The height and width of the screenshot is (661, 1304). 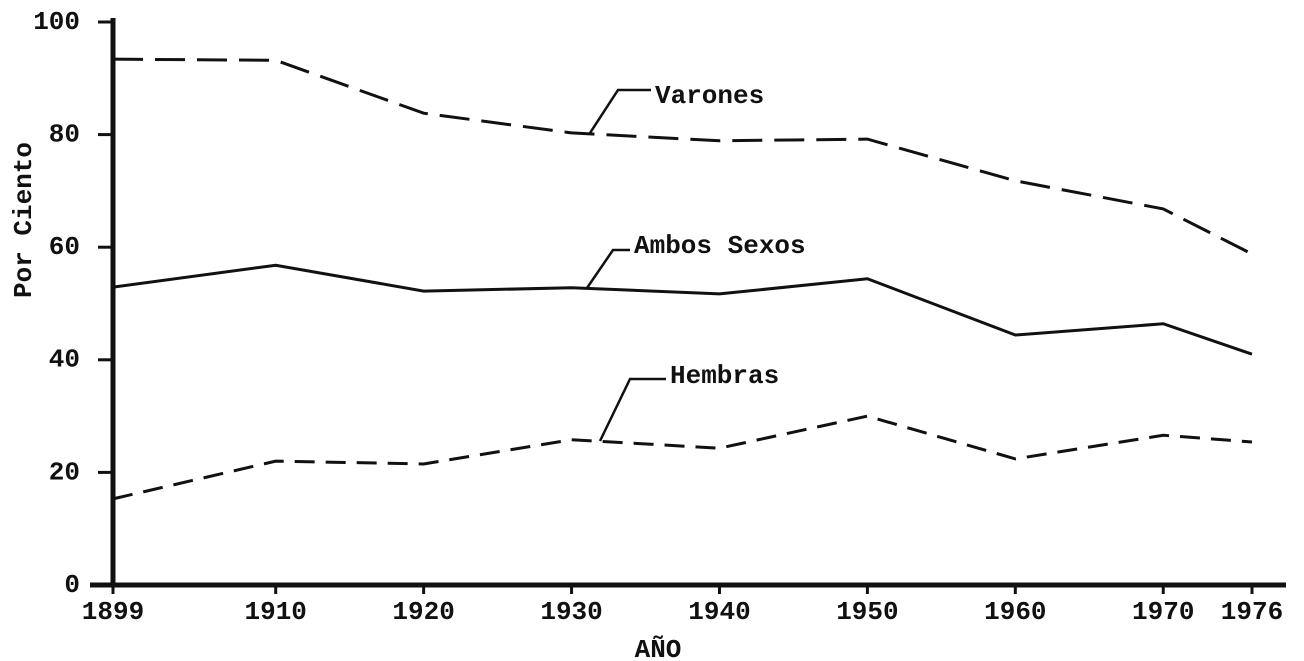 What do you see at coordinates (64, 134) in the screenshot?
I see `y-tick-label: 80` at bounding box center [64, 134].